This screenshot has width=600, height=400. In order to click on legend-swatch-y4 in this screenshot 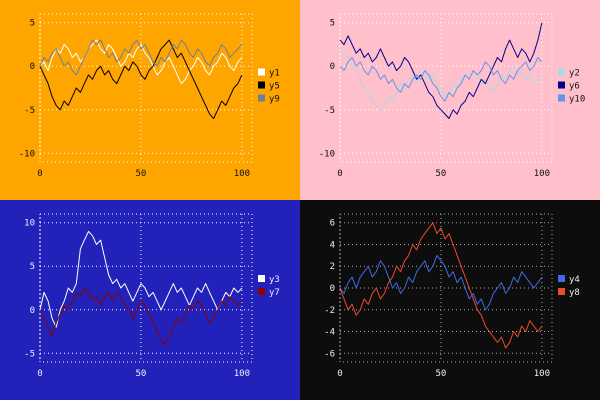, I will do `click(561, 278)`.